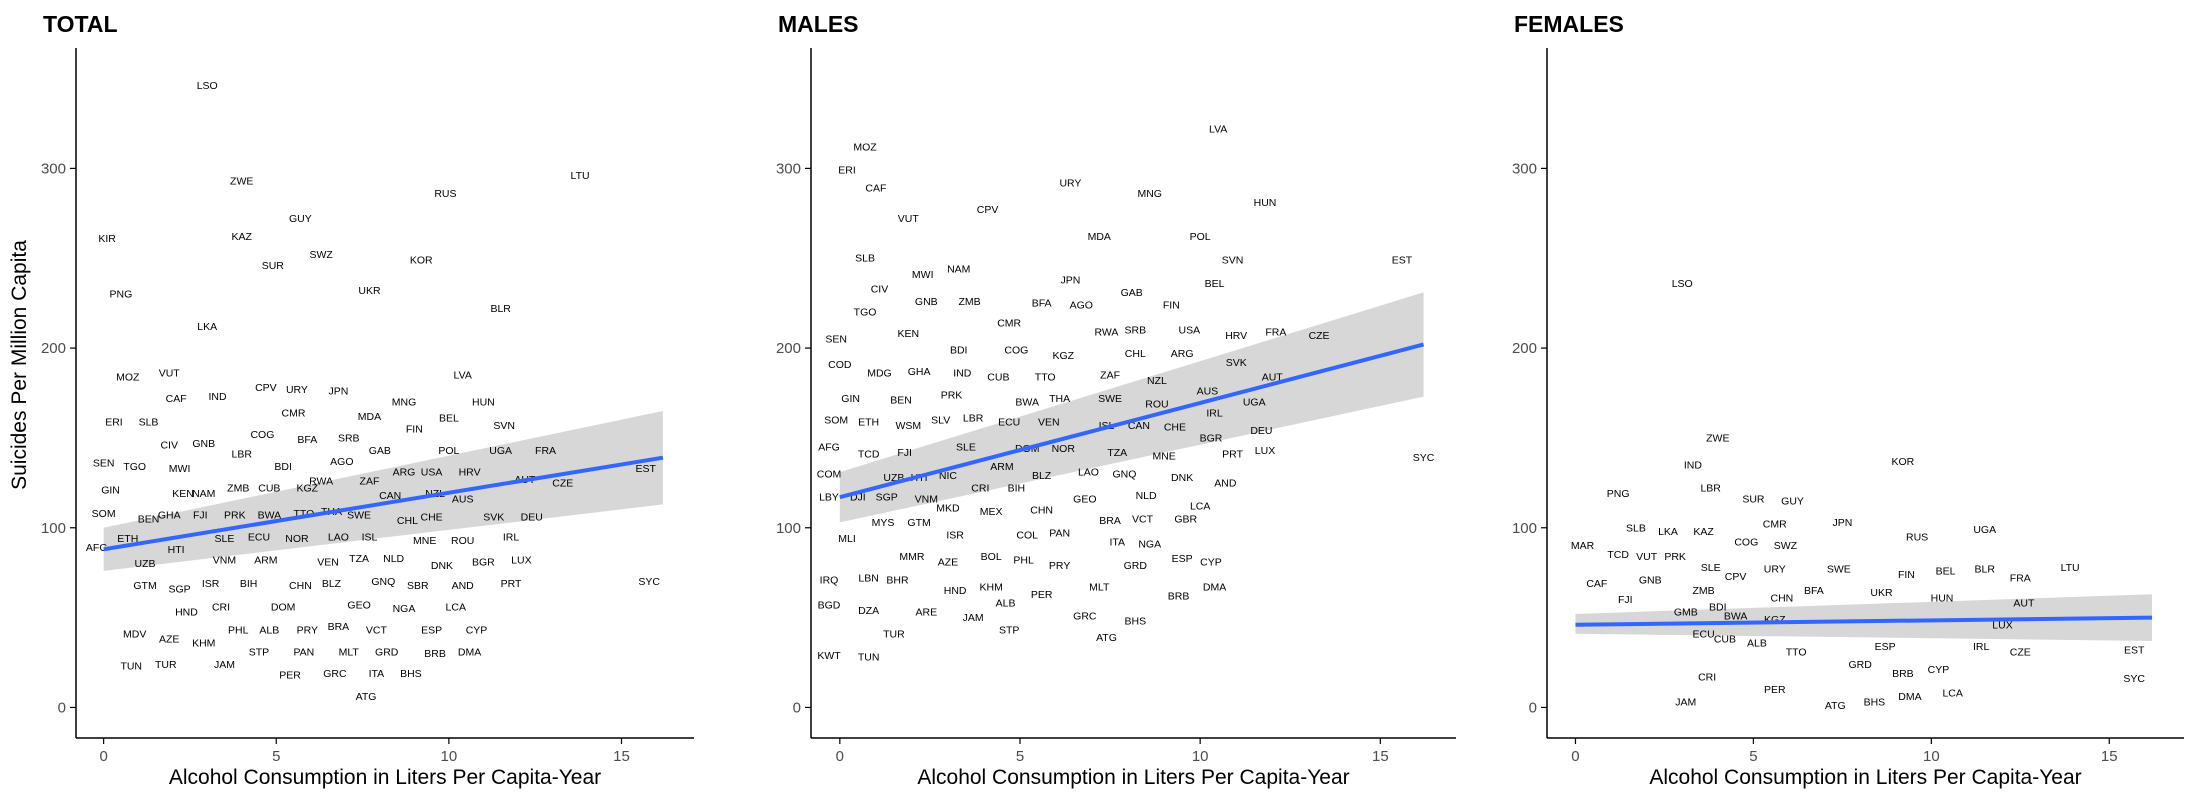  Describe the element at coordinates (829, 656) in the screenshot. I see `country-label-kwt: KWT` at that location.